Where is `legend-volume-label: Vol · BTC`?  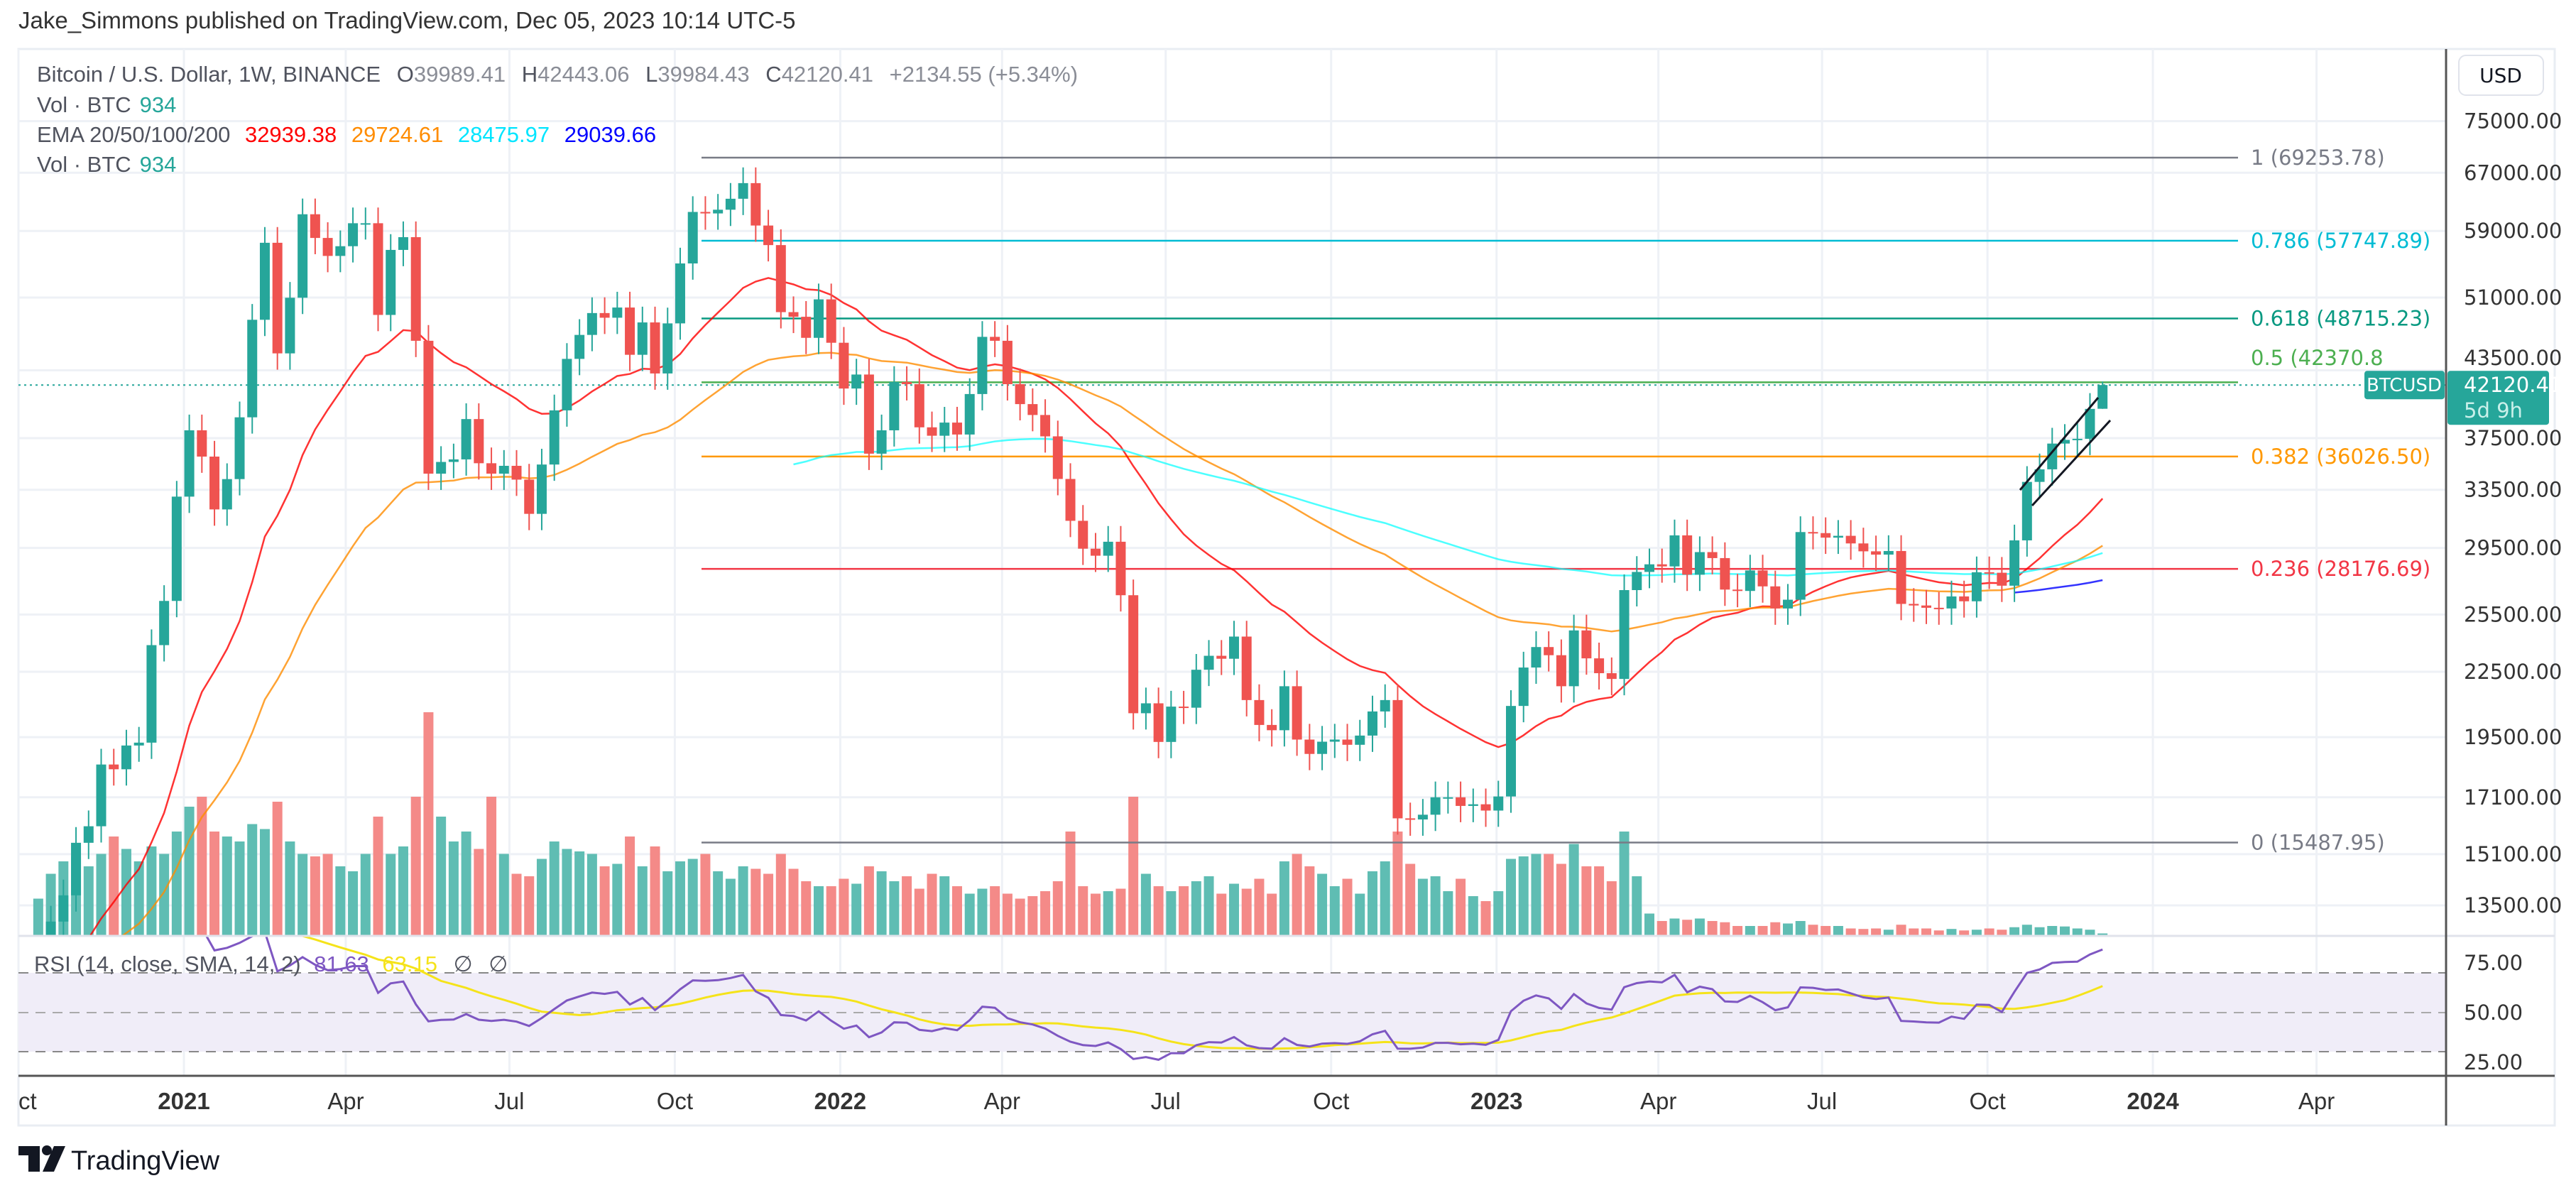
legend-volume-label: Vol · BTC is located at coordinates (84, 104).